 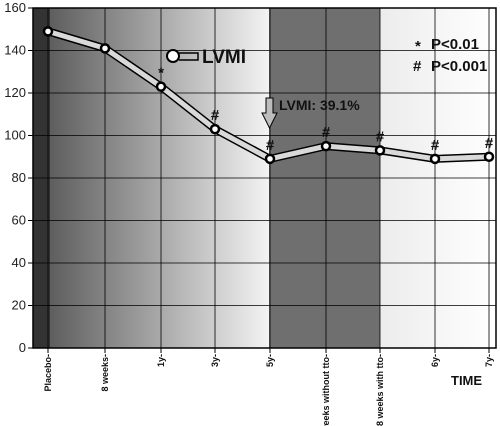 I want to click on significance-marker-5: #, so click(x=326, y=132).